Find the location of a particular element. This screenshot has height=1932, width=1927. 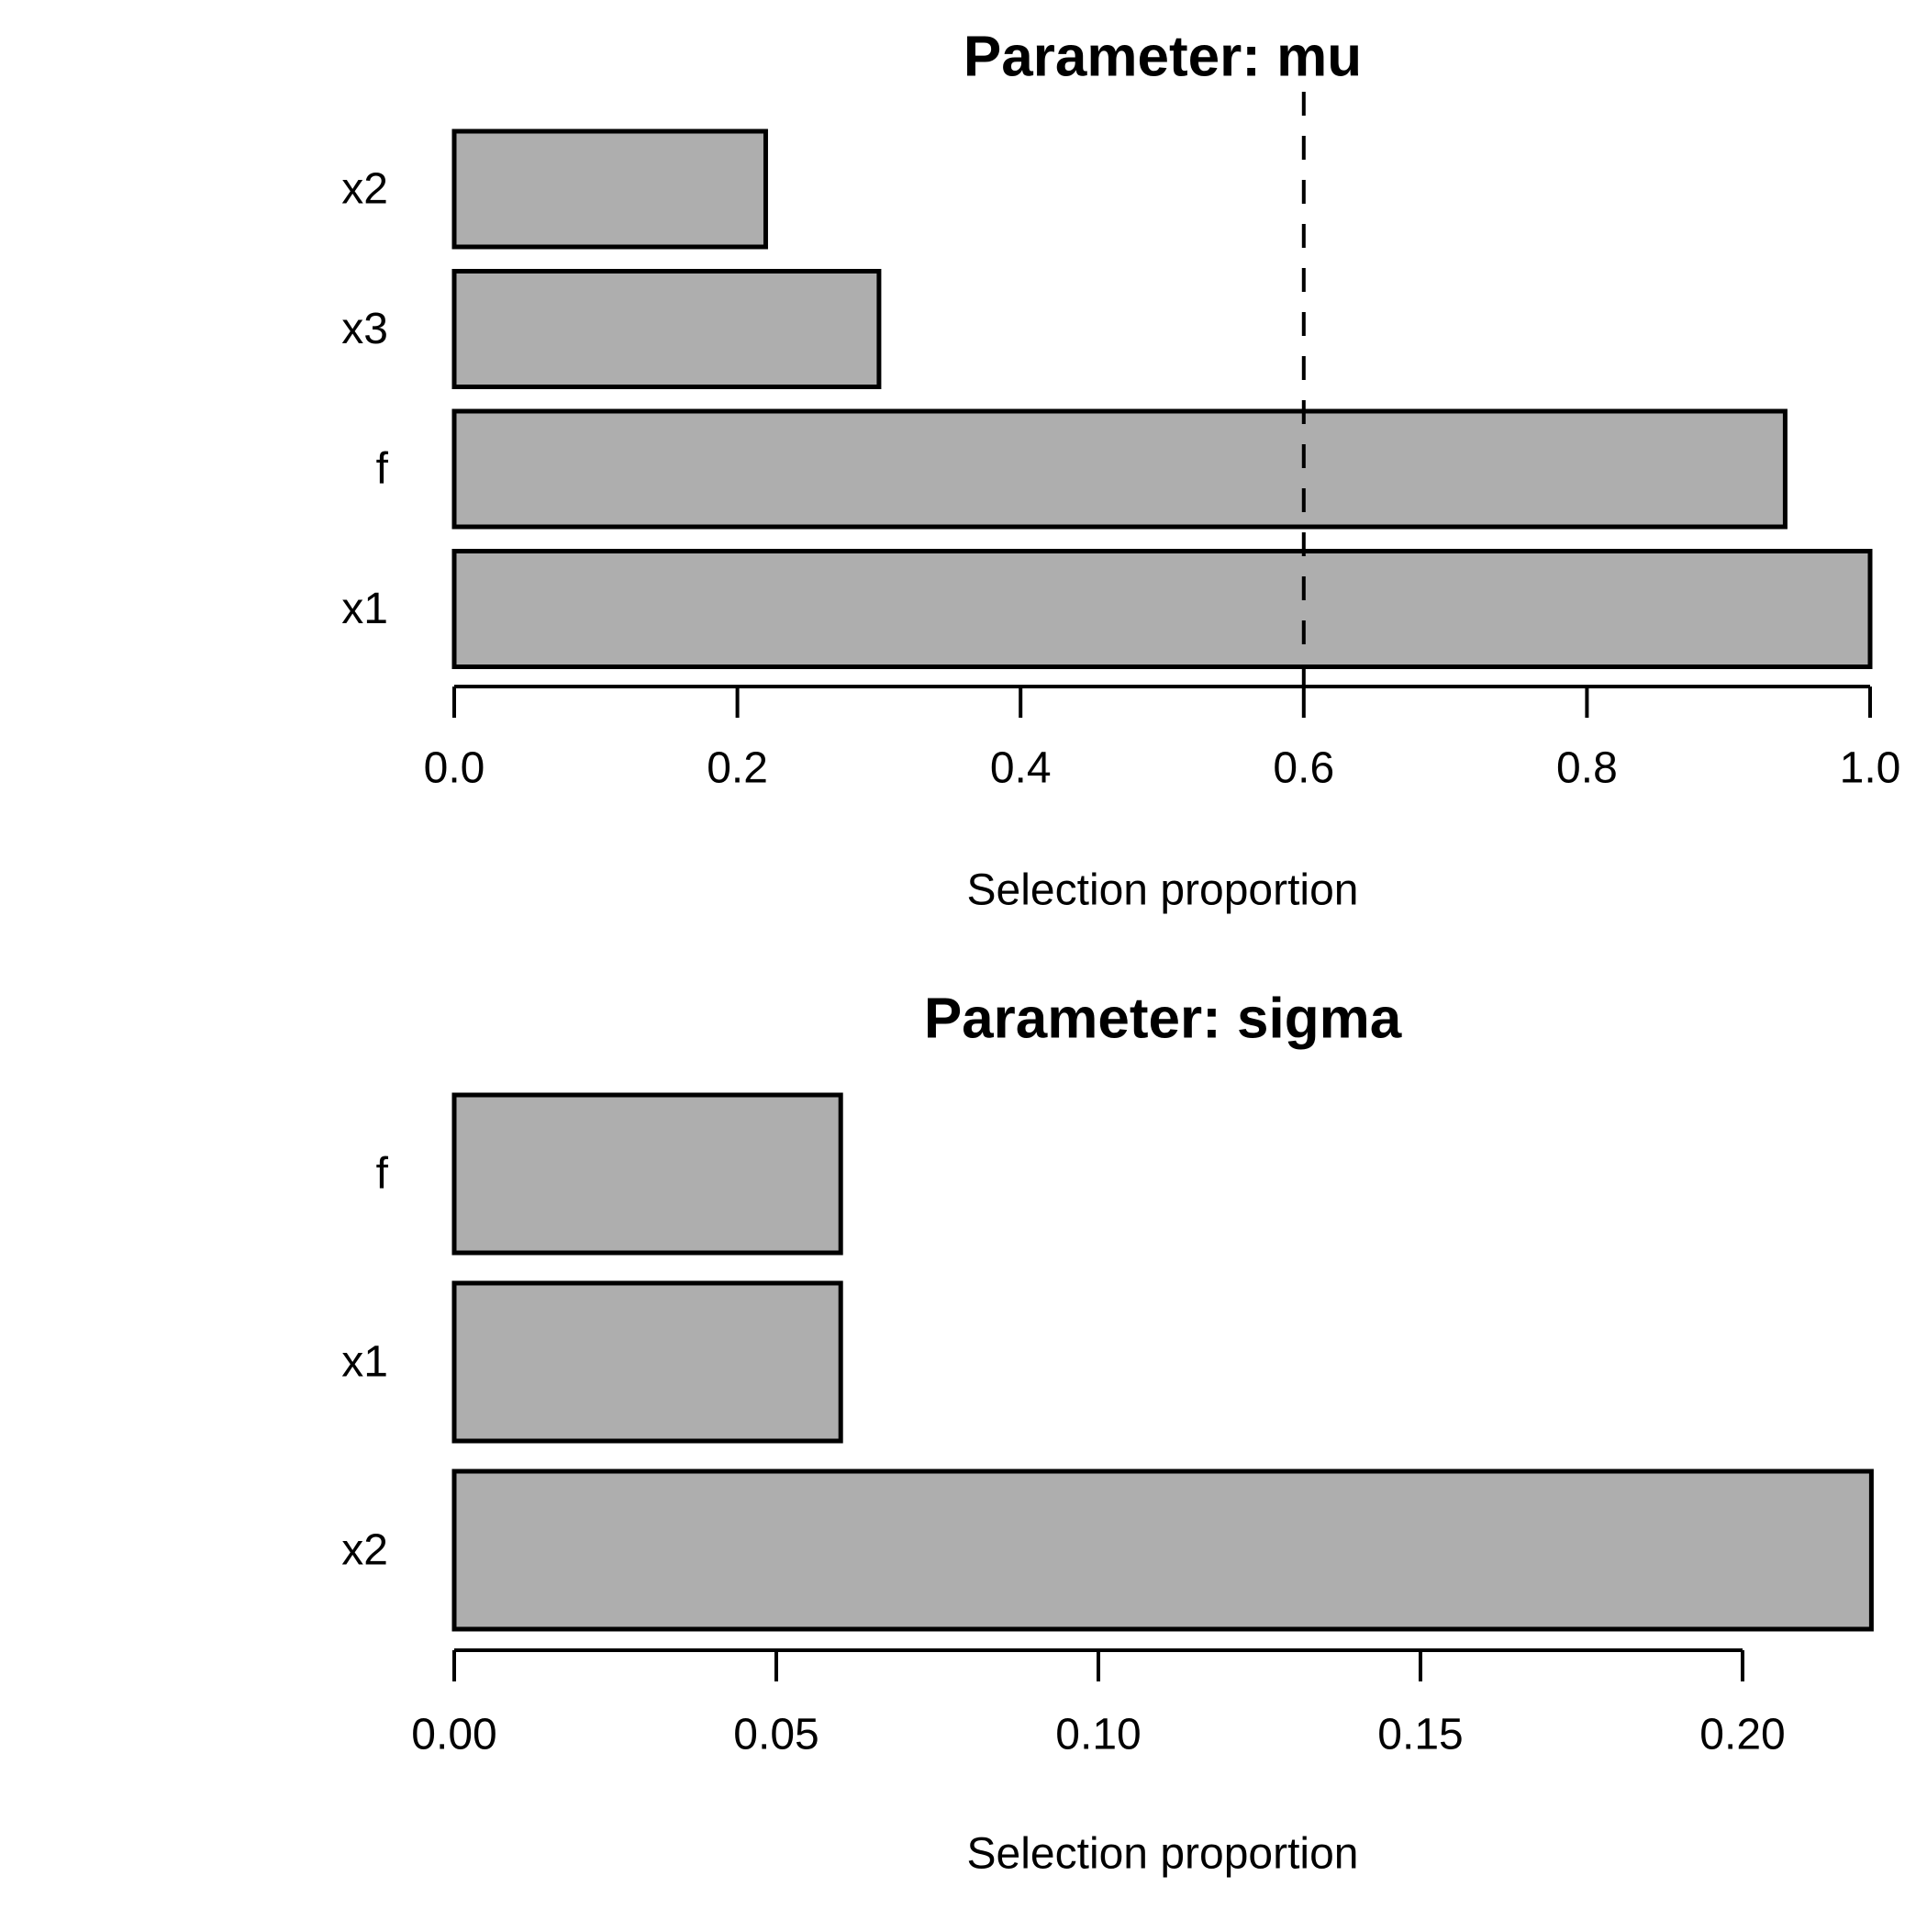

bar-x3 is located at coordinates (666, 329).